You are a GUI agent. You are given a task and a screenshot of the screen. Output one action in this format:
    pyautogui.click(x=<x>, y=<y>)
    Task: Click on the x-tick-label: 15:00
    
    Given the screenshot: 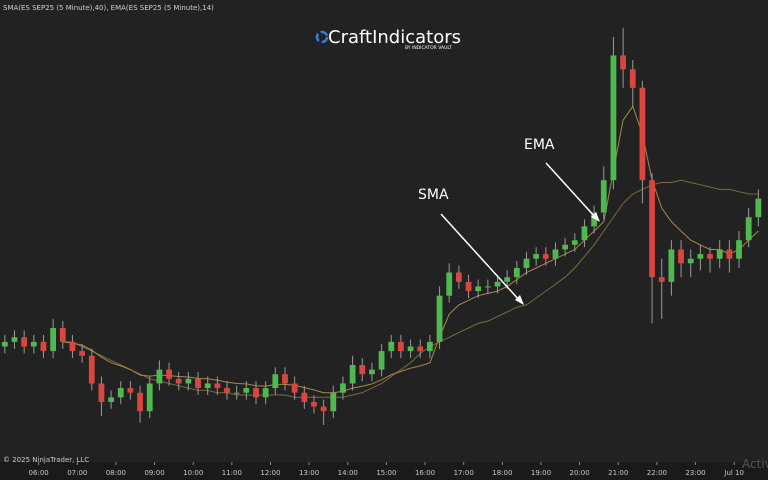 What is the action you would take?
    pyautogui.click(x=386, y=473)
    